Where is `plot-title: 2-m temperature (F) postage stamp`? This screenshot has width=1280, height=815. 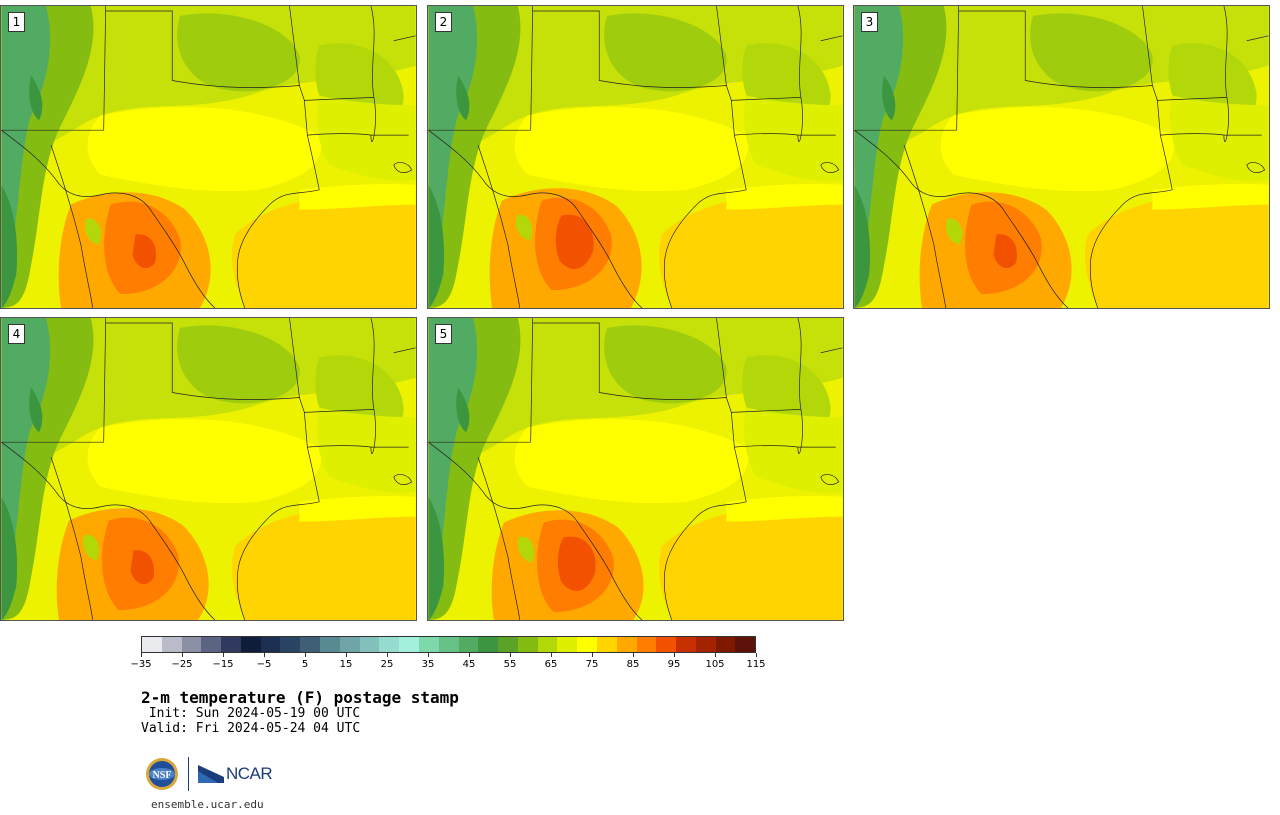 plot-title: 2-m temperature (F) postage stamp is located at coordinates (300, 697).